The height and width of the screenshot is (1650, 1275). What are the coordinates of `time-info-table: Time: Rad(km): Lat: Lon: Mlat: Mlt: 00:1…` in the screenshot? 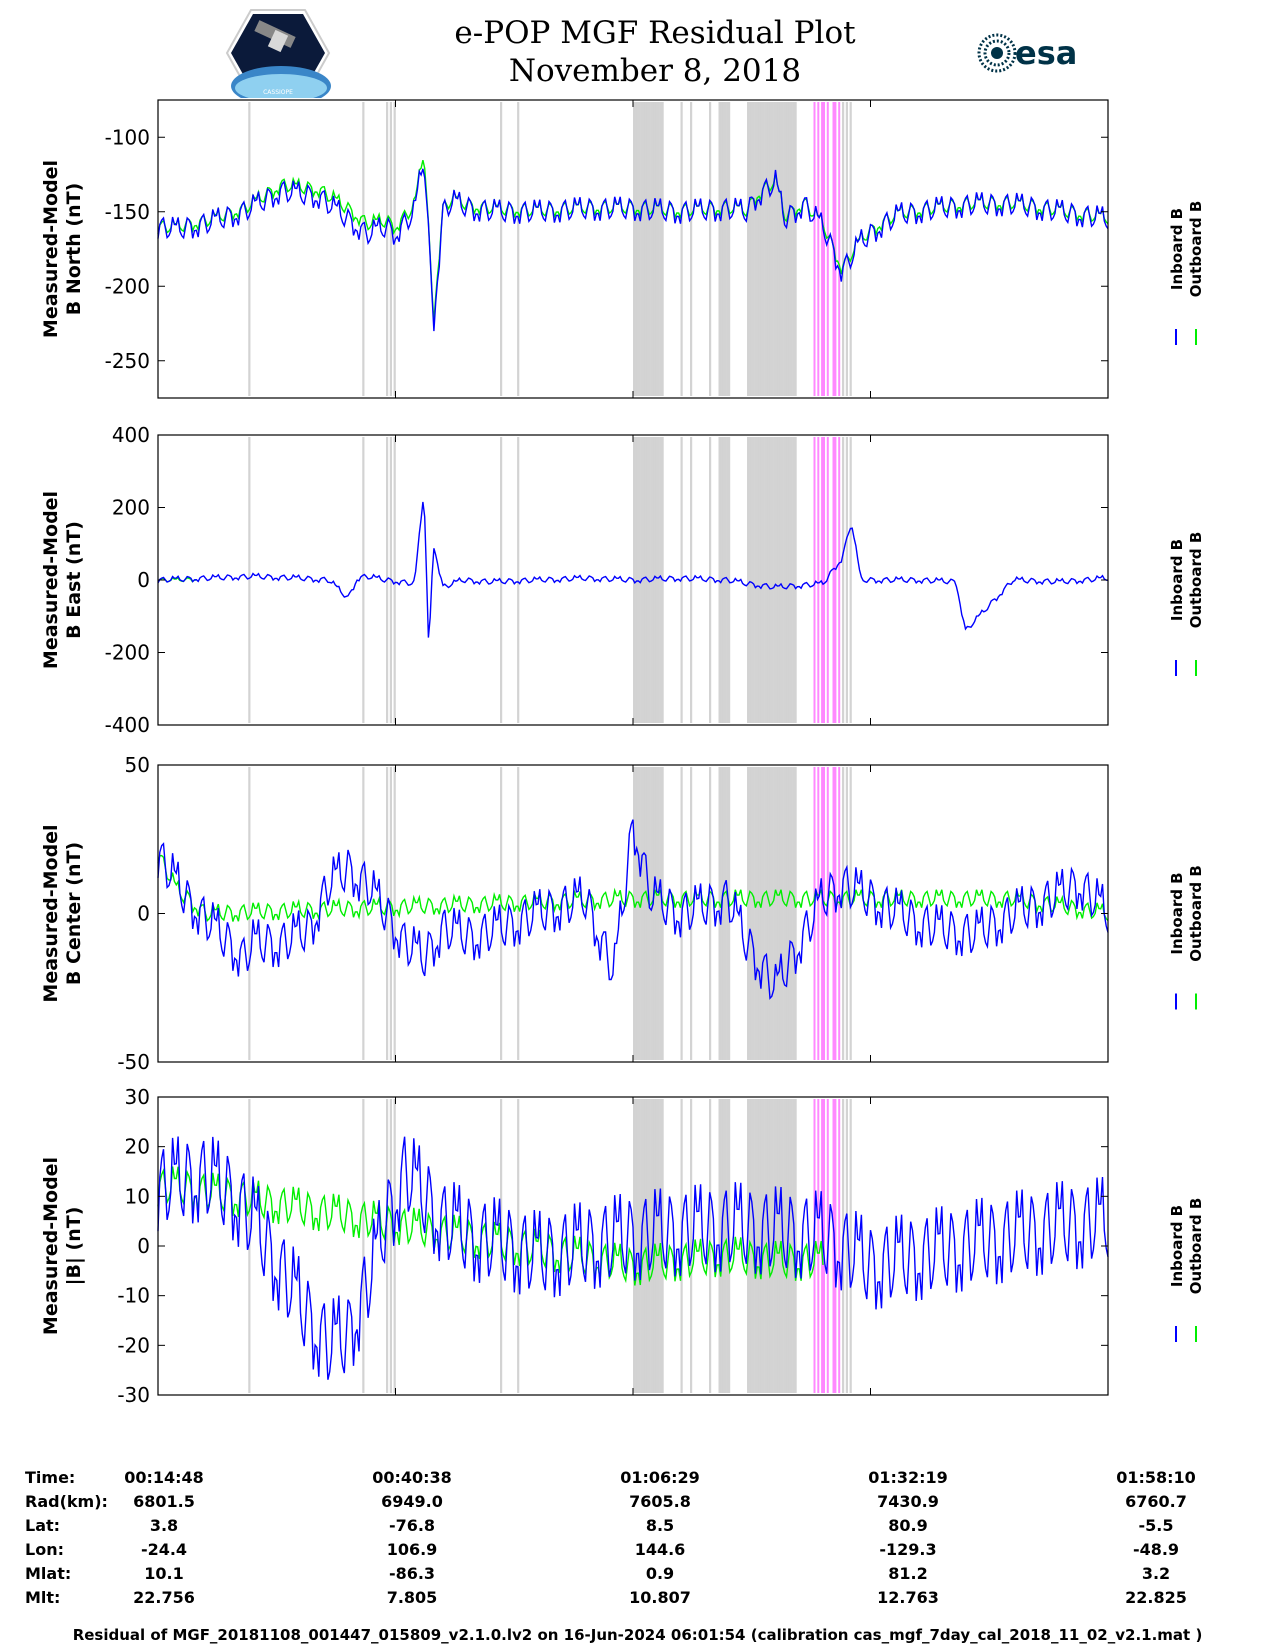 It's located at (637, 1543).